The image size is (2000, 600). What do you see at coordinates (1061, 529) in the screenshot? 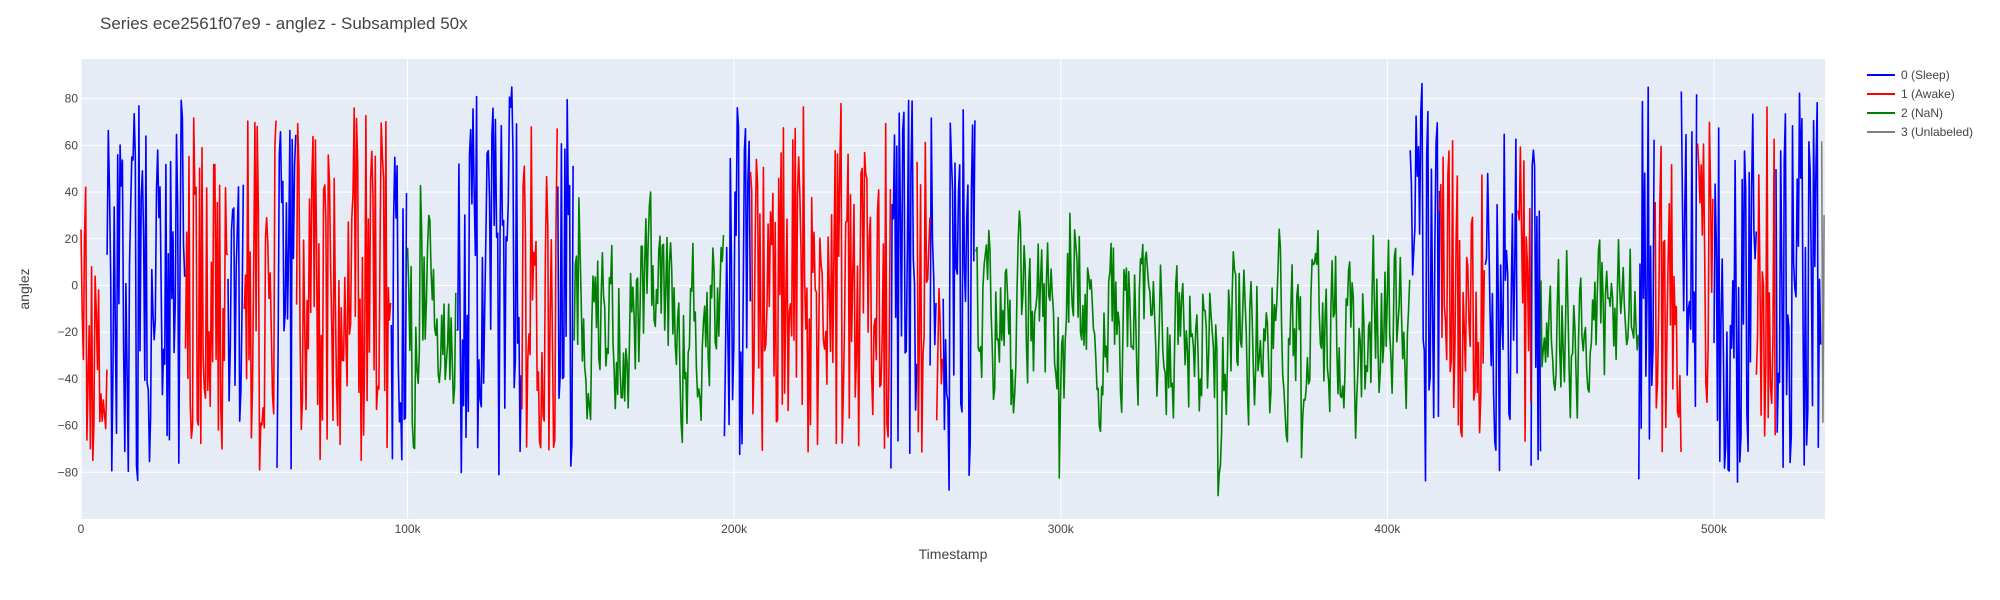
I see `x-tick-label: 300k` at bounding box center [1061, 529].